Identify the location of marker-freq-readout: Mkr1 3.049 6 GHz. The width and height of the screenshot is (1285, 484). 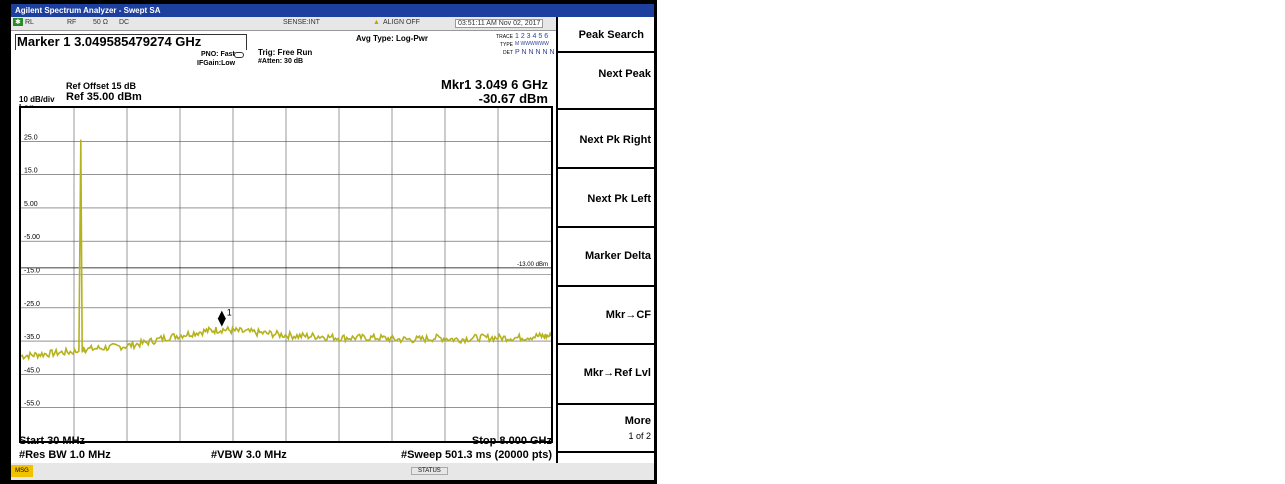
(494, 84).